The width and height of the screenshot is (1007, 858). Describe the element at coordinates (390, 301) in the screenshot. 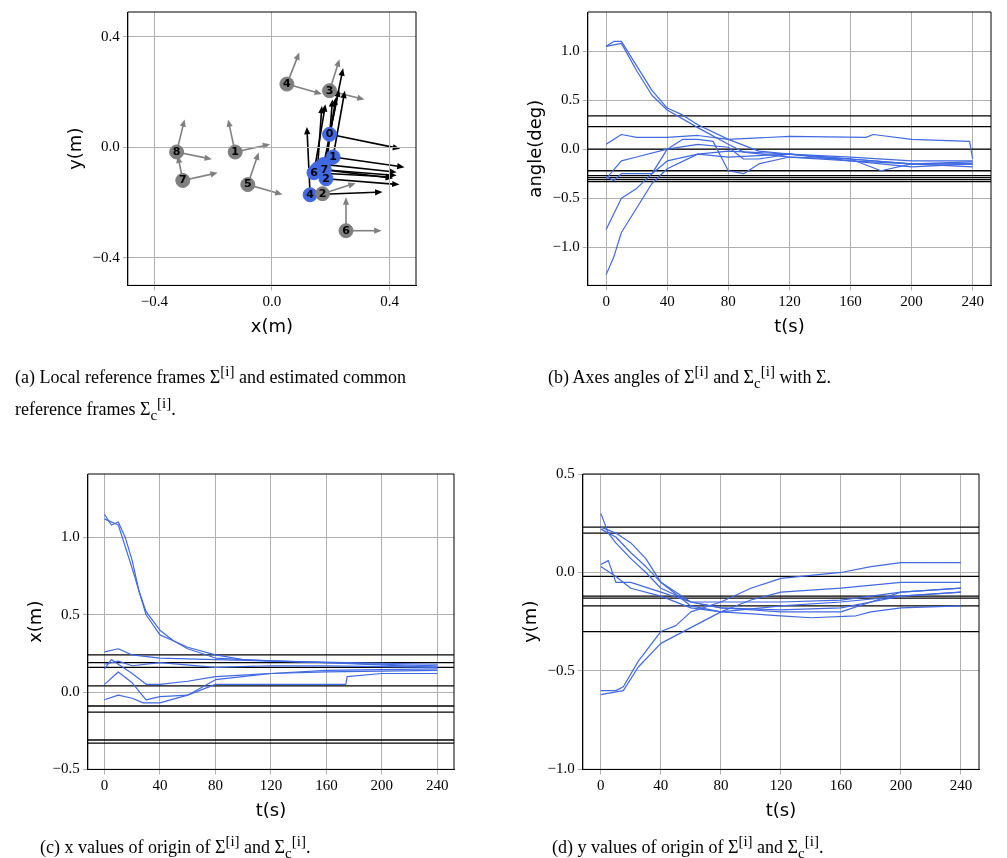

I see `x-tick-label: 0.4` at that location.